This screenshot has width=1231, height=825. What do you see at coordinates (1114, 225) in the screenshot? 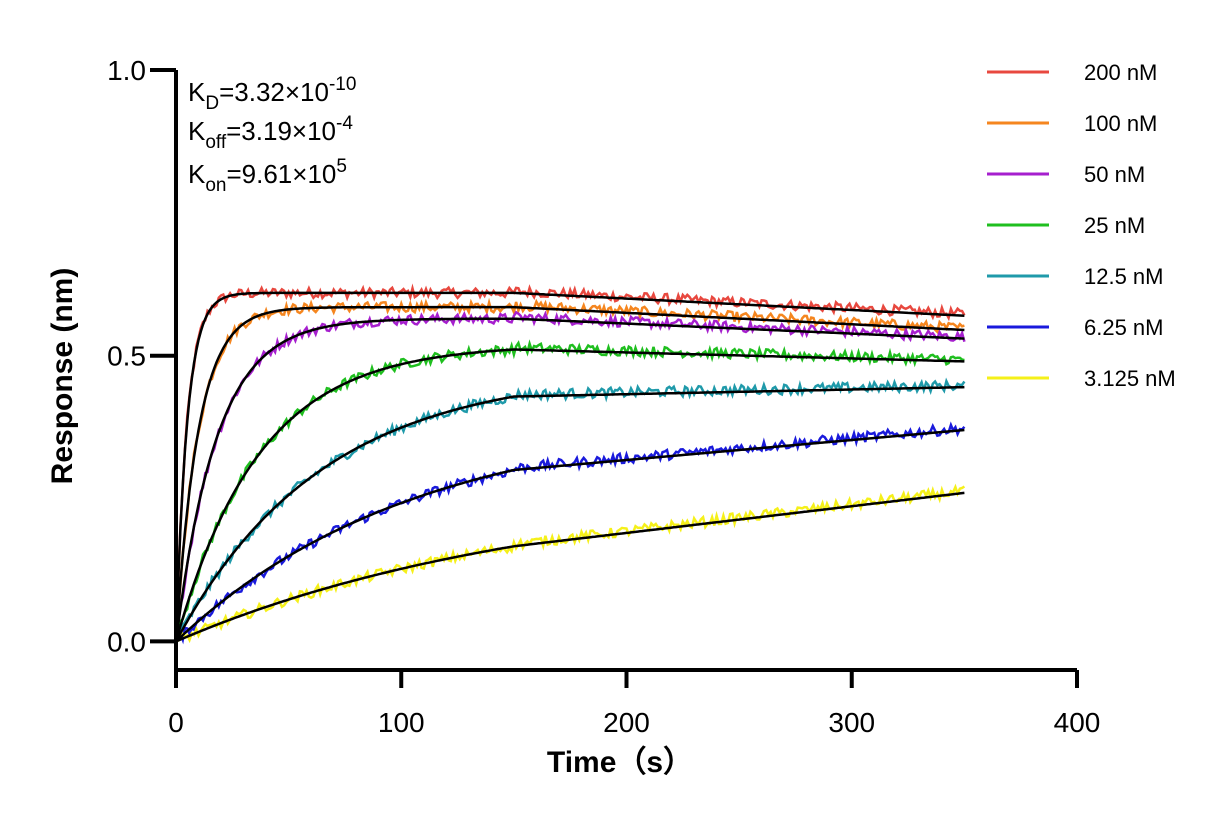
I see `legend-label: 25 nM` at bounding box center [1114, 225].